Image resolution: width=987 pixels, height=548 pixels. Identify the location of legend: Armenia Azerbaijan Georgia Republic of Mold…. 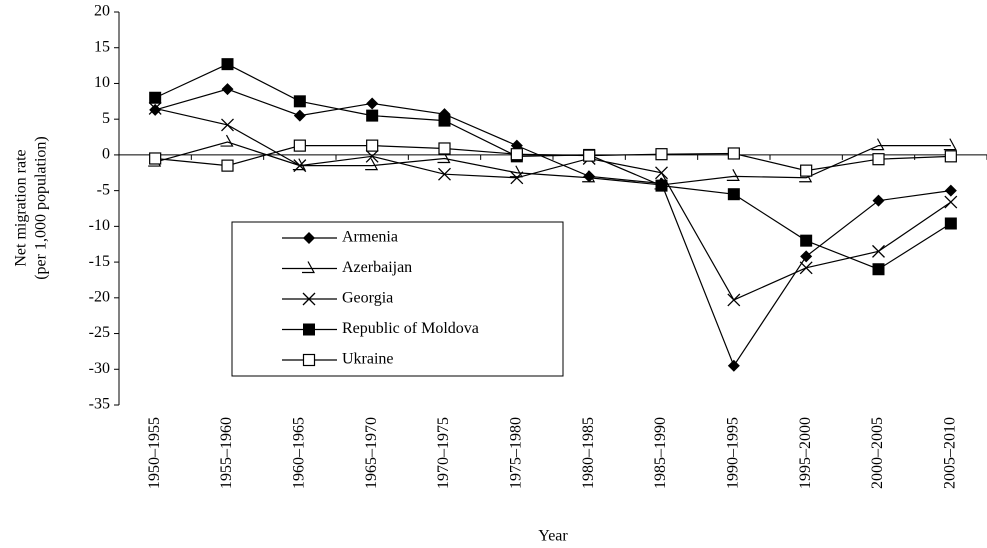
(397, 299).